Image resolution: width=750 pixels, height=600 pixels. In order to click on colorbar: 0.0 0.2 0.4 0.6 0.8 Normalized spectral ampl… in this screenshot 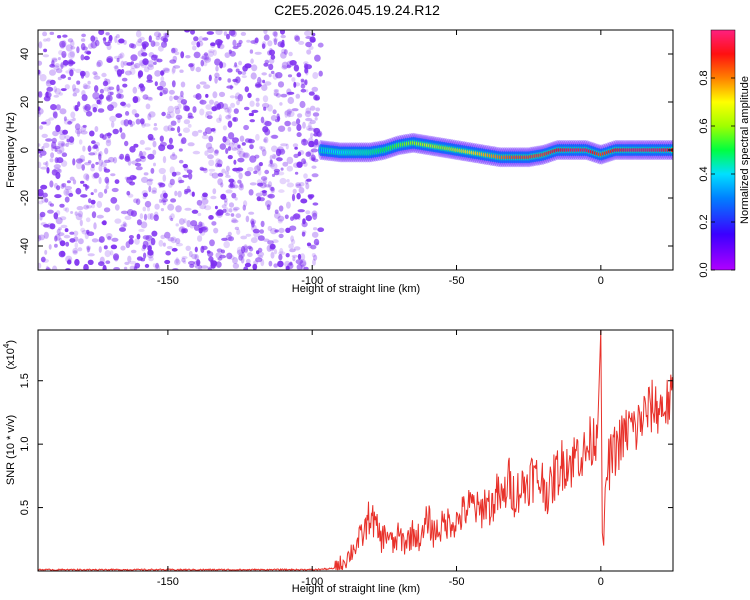, I will do `click(724, 153)`.